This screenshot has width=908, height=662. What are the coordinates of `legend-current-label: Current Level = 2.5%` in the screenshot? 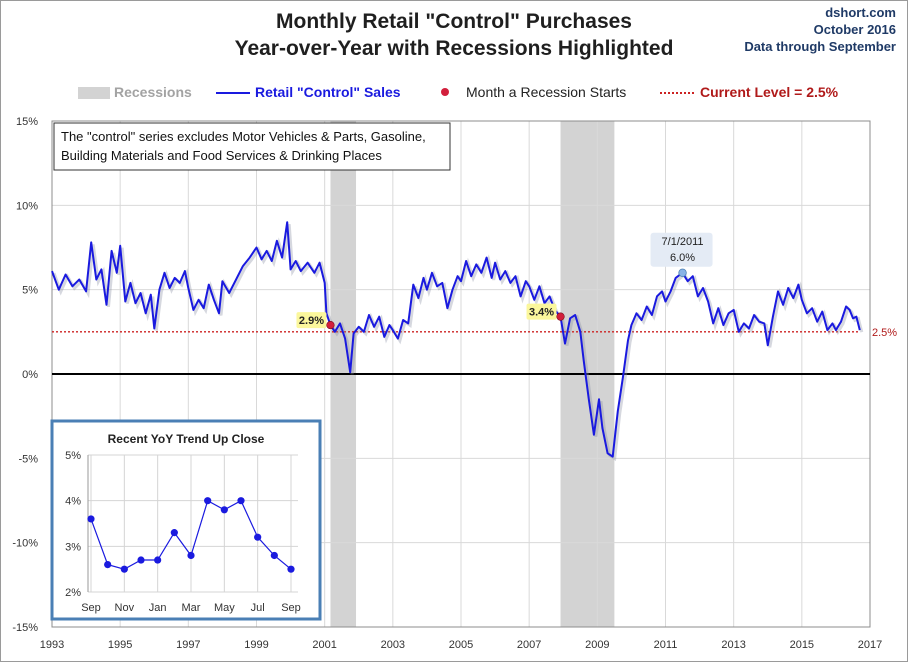 It's located at (769, 92).